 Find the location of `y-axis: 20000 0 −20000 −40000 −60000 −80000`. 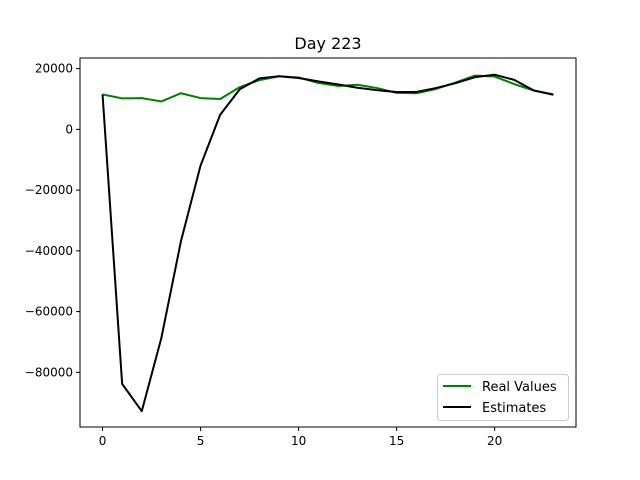

y-axis: 20000 0 −20000 −40000 −60000 −80000 is located at coordinates (52, 220).